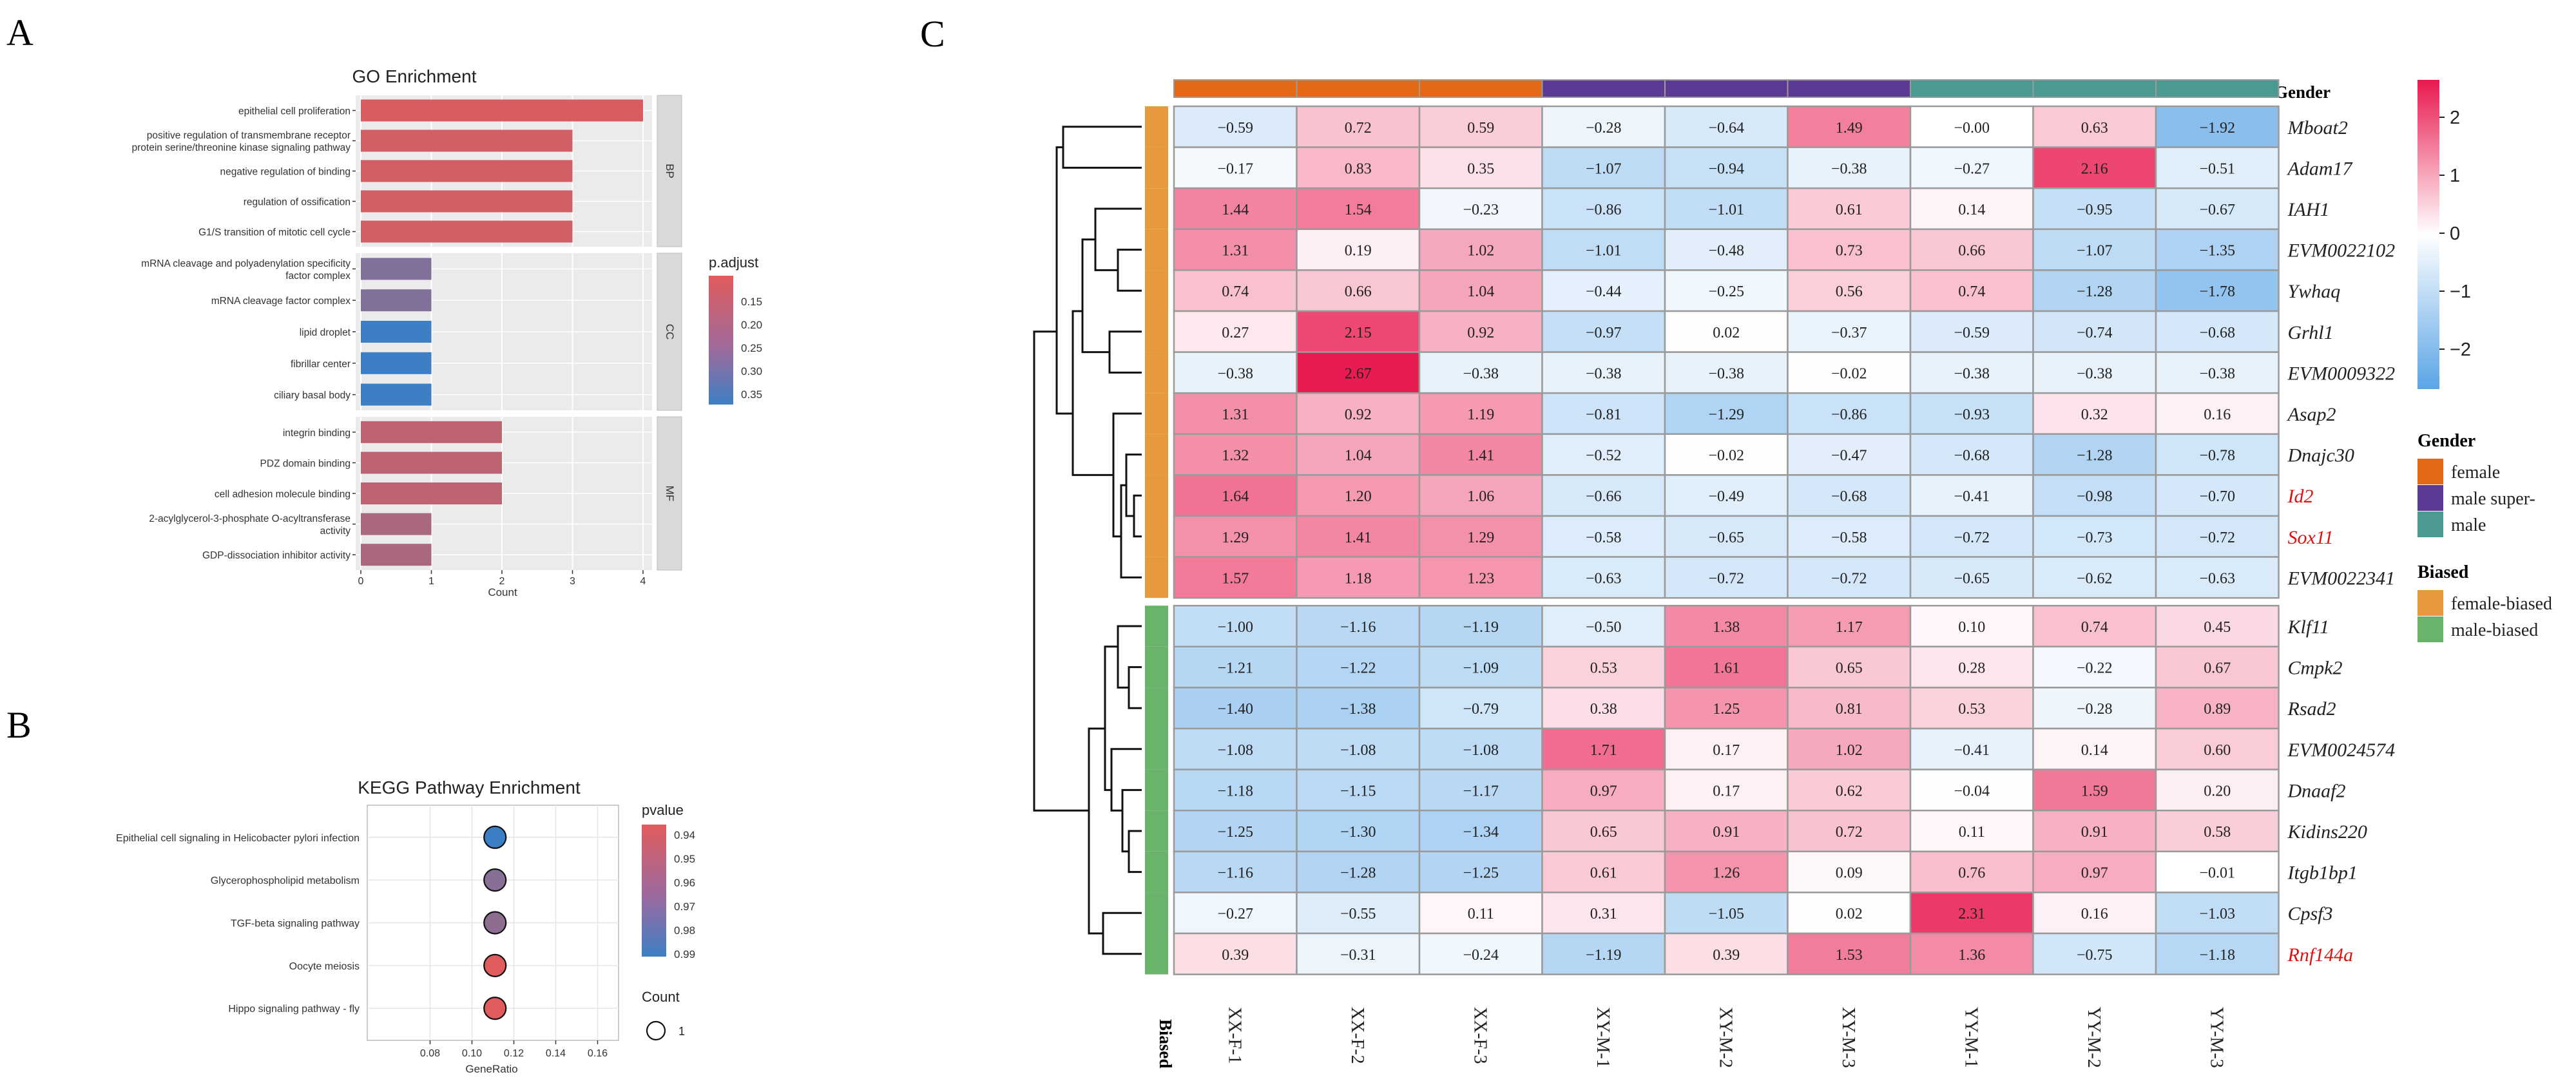 The image size is (2576, 1079). Describe the element at coordinates (1235, 456) in the screenshot. I see `heatmap-cell-value: 1.32` at that location.